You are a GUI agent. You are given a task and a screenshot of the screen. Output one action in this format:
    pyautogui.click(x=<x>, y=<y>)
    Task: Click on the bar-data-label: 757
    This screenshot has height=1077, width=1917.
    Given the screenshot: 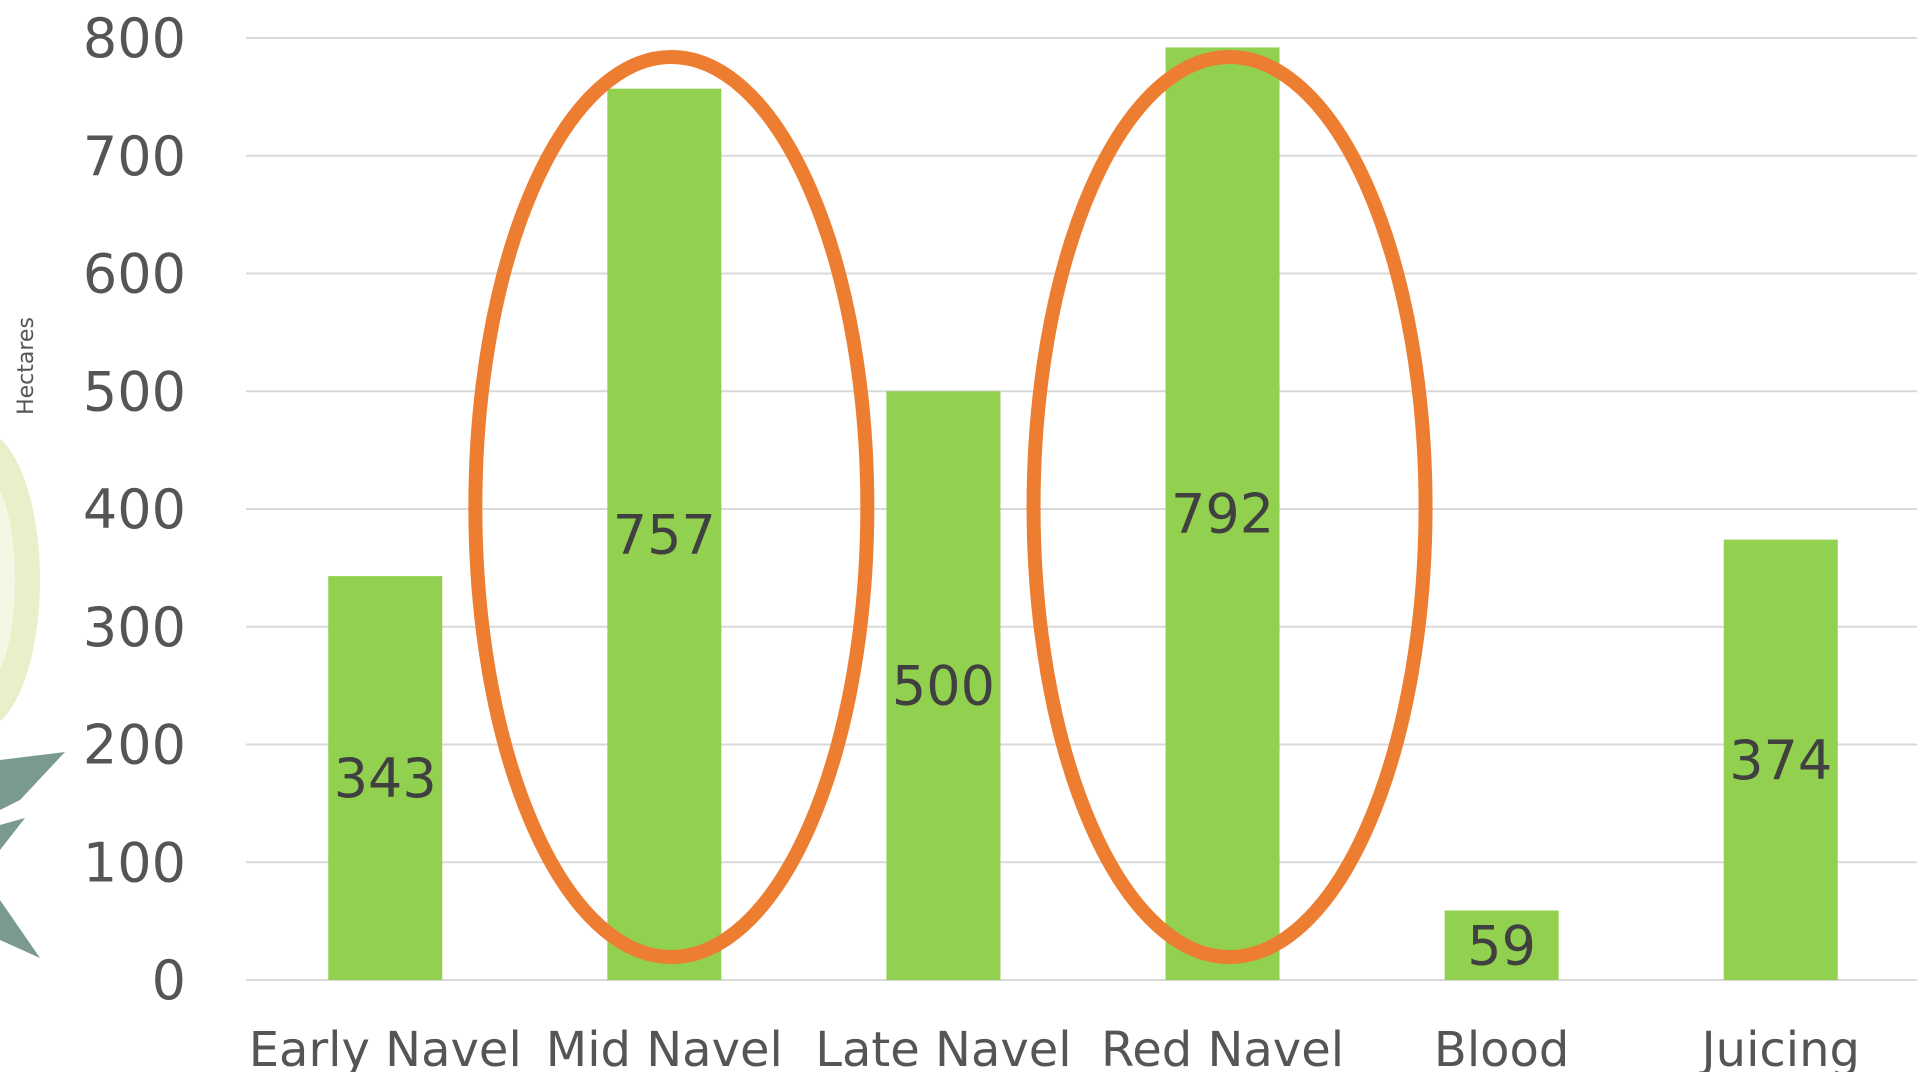 What is the action you would take?
    pyautogui.click(x=664, y=534)
    